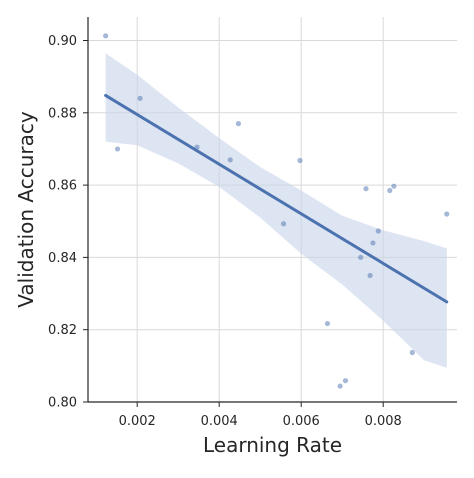 The image size is (474, 478). What do you see at coordinates (301, 421) in the screenshot?
I see `x-tick-label: 0.006` at bounding box center [301, 421].